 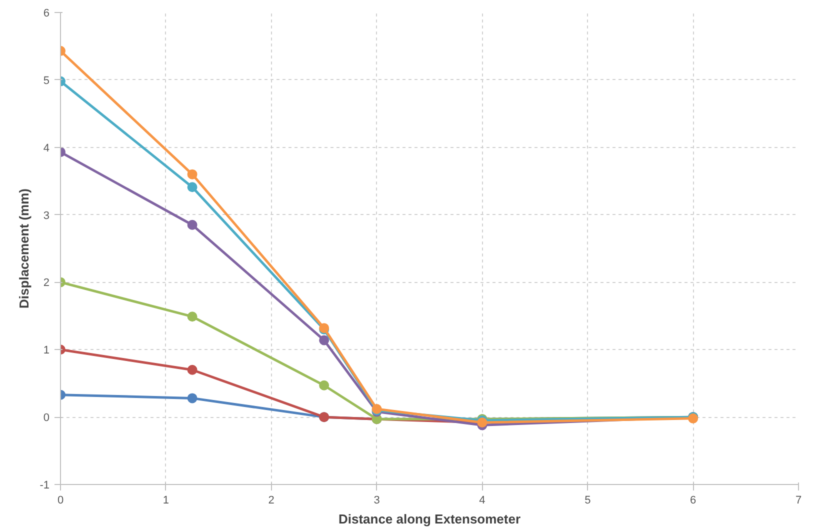 I want to click on x-tick-label: 6, so click(x=693, y=500).